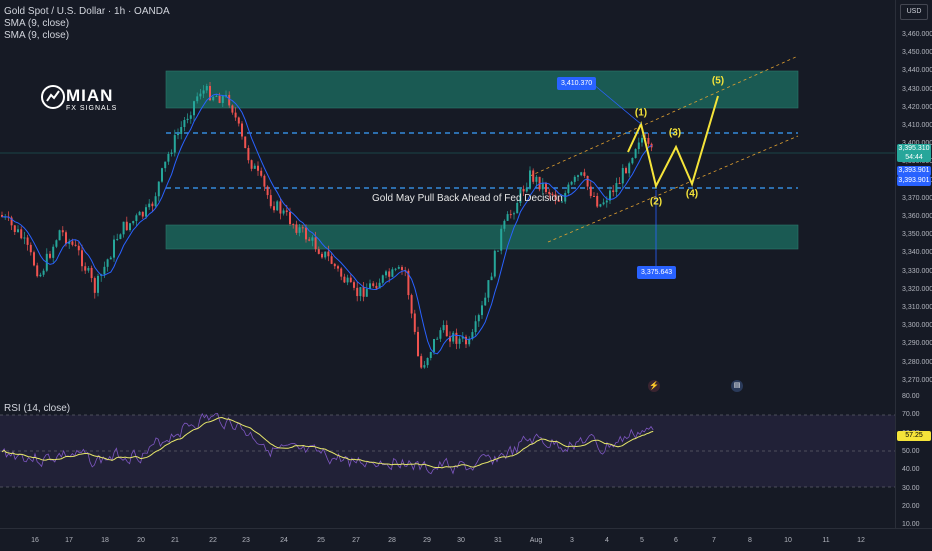 The width and height of the screenshot is (932, 551). What do you see at coordinates (37, 23) in the screenshot?
I see `sma-legend-1: SMA (9, close)` at bounding box center [37, 23].